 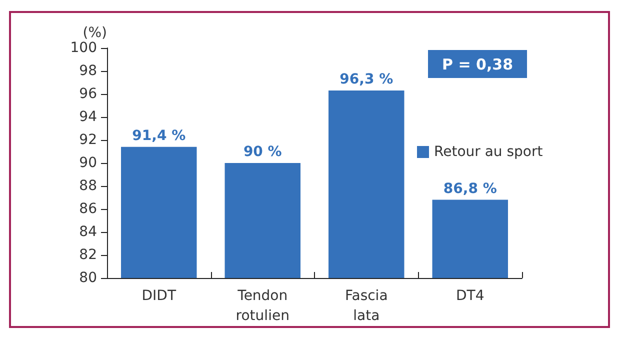 I want to click on y-tick-label: 86, so click(x=88, y=209).